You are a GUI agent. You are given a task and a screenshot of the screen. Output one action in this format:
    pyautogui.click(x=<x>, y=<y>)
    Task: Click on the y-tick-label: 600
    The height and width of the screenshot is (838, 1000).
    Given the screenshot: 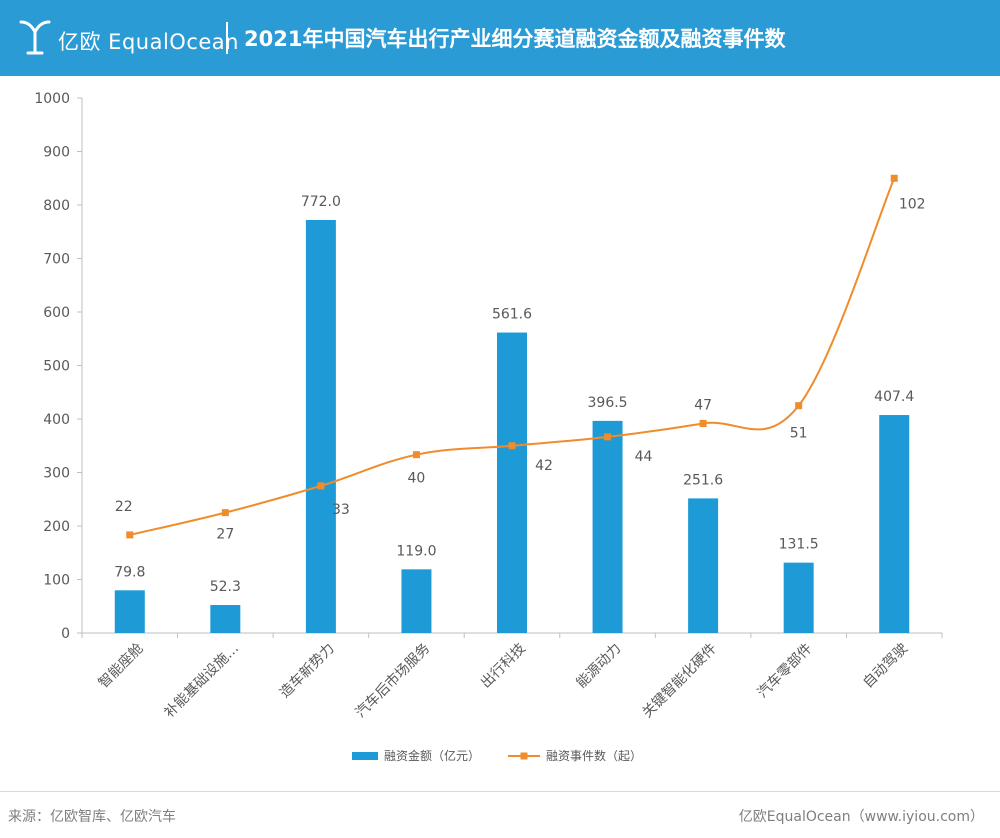 What is the action you would take?
    pyautogui.click(x=56, y=313)
    